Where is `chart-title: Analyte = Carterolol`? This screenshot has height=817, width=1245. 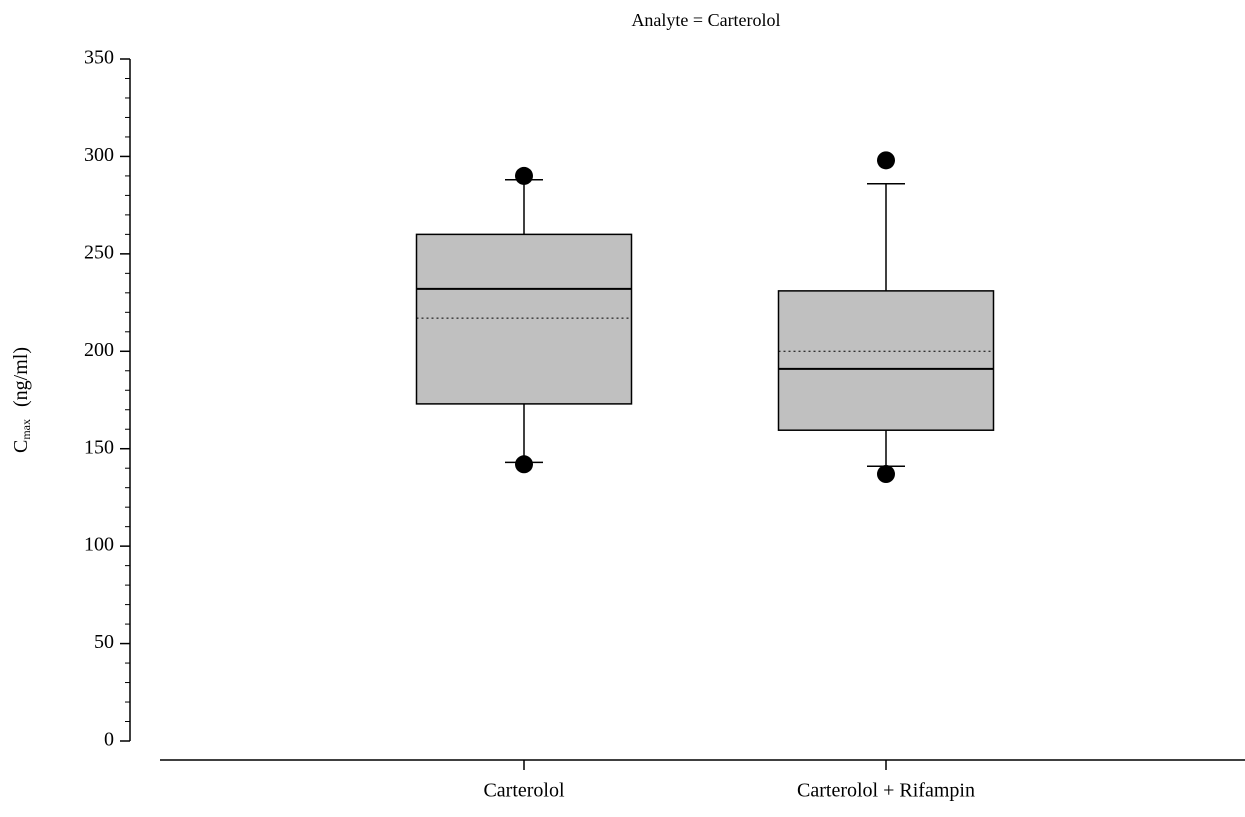
chart-title: Analyte = Carterolol is located at coordinates (705, 20).